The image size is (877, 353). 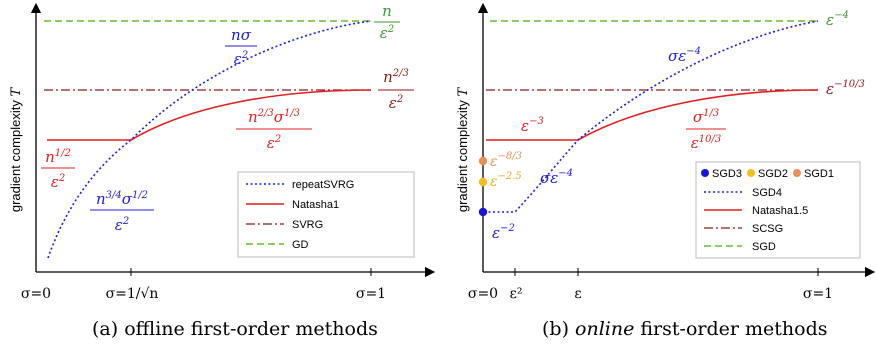 I want to click on annot-sgd4-mid: σε−4, so click(x=556, y=177).